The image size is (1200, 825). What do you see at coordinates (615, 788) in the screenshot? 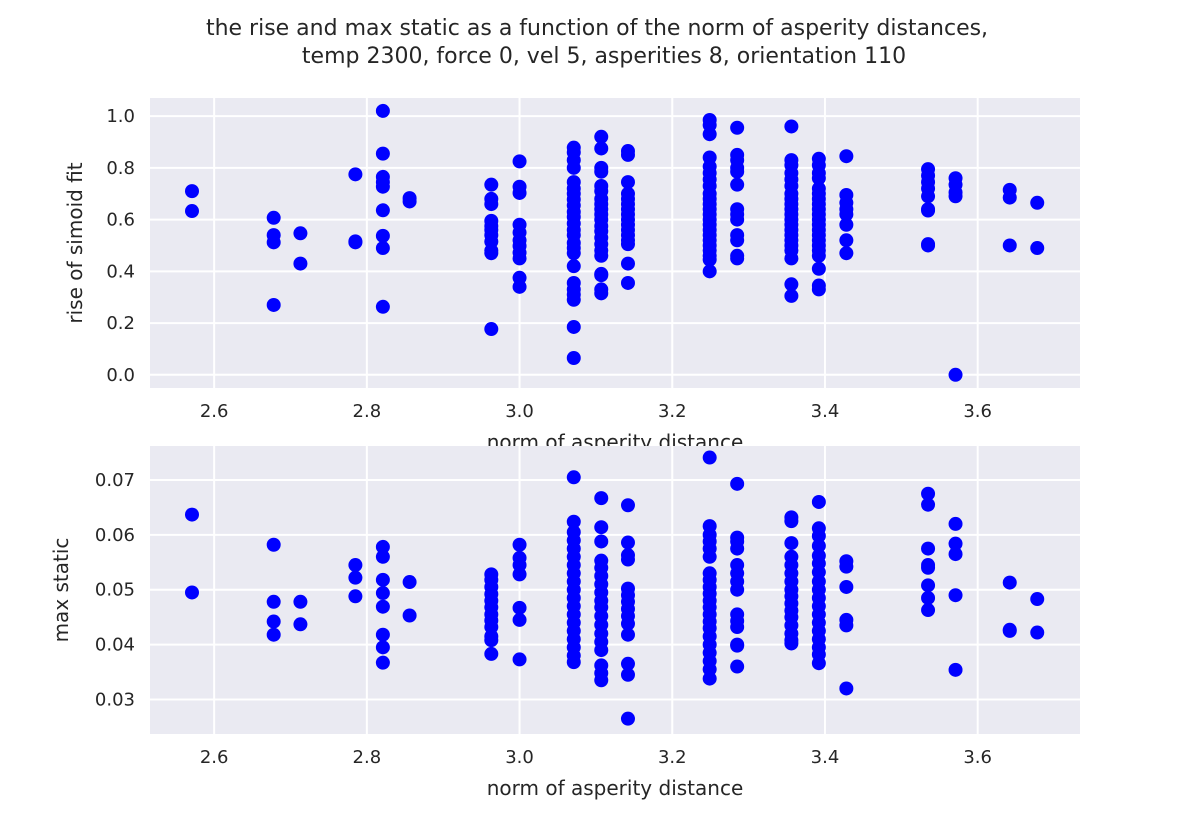
I see `x-axis-label: norm of asperity distance` at bounding box center [615, 788].